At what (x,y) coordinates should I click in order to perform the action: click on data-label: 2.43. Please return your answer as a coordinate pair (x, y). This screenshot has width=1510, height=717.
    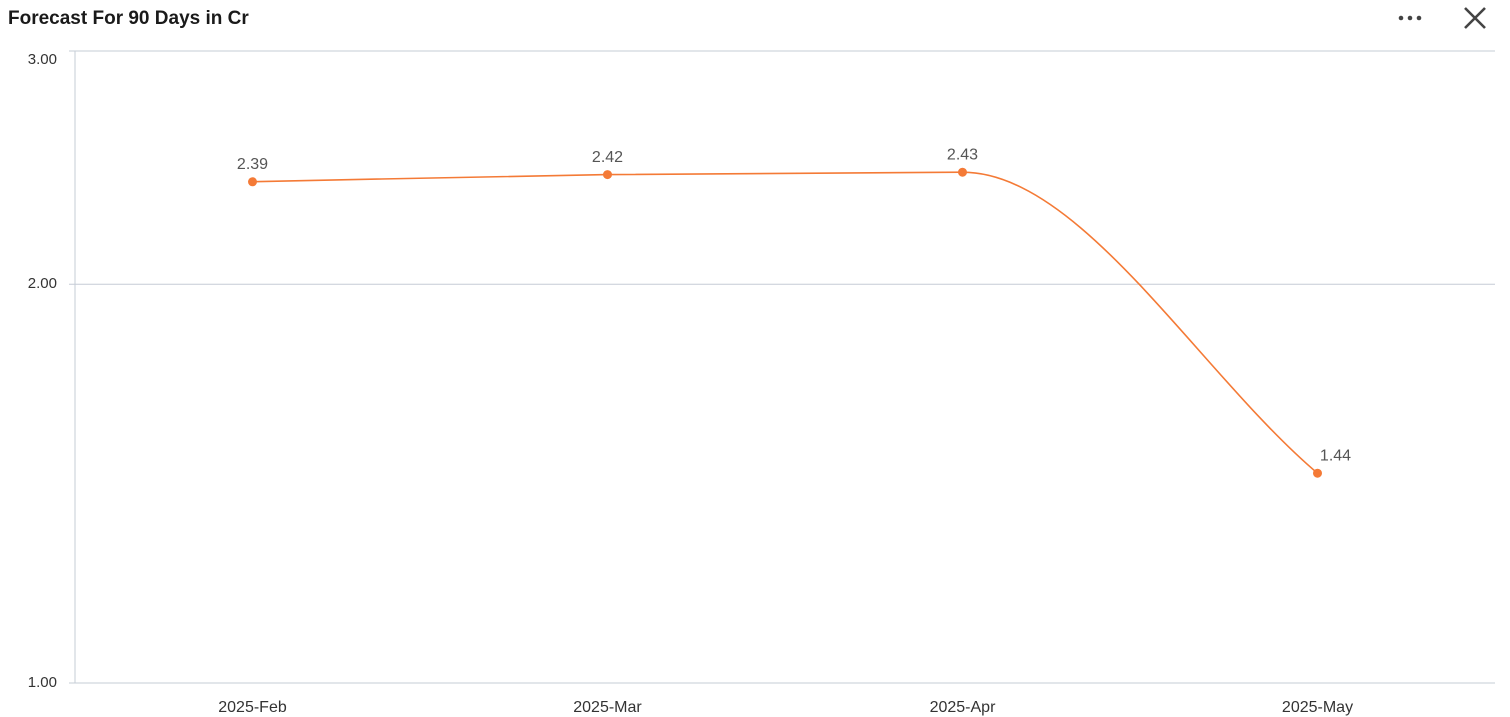
    Looking at the image, I should click on (962, 154).